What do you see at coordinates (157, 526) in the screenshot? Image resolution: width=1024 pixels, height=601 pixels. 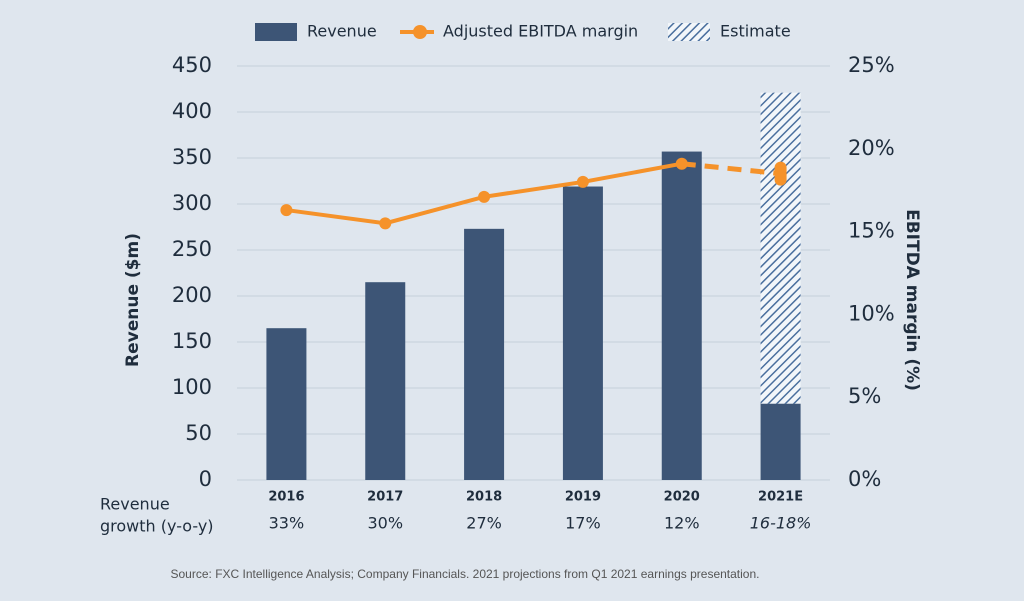 I see `growth-title: growth (y-o-y)` at bounding box center [157, 526].